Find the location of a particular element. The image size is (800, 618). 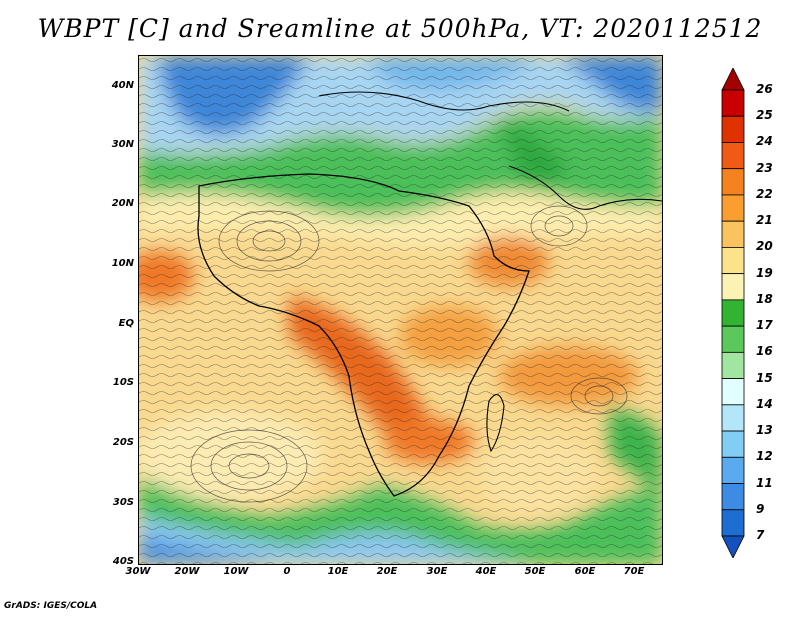

lon-label-30w: 30W is located at coordinates (138, 571).